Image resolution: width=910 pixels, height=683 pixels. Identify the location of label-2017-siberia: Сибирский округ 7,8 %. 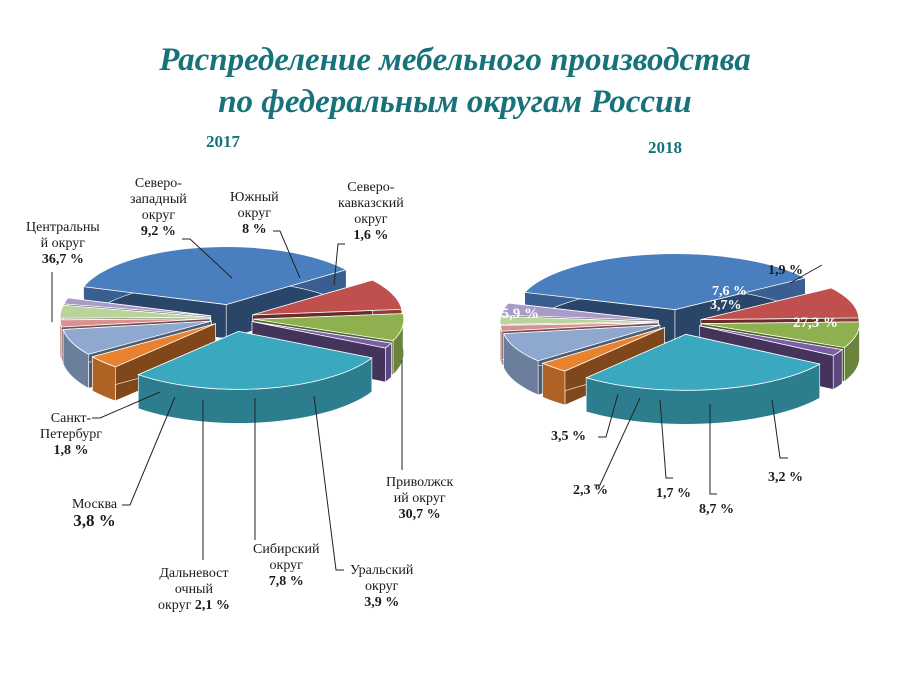
(286, 565).